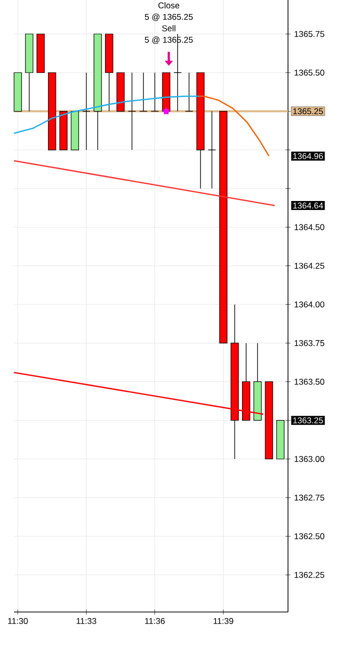 This screenshot has width=349, height=653. What do you see at coordinates (308, 420) in the screenshot?
I see `text: 1363.25` at bounding box center [308, 420].